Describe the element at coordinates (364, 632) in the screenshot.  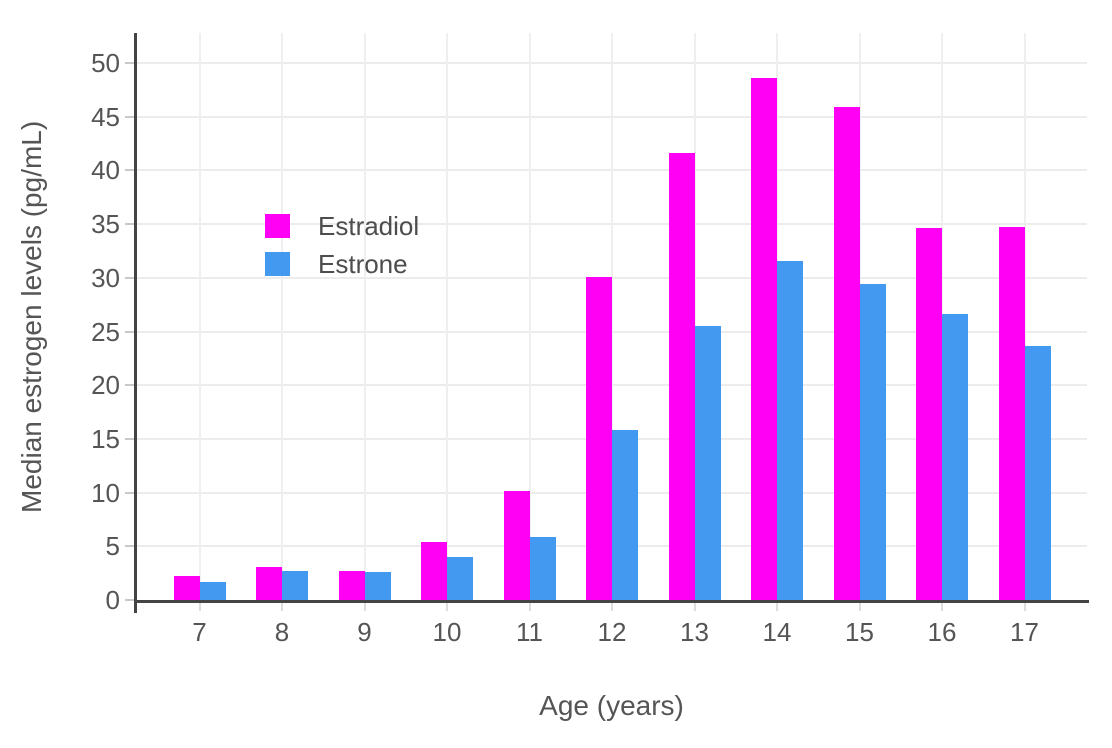
I see `x-tick-label-9: 9` at that location.